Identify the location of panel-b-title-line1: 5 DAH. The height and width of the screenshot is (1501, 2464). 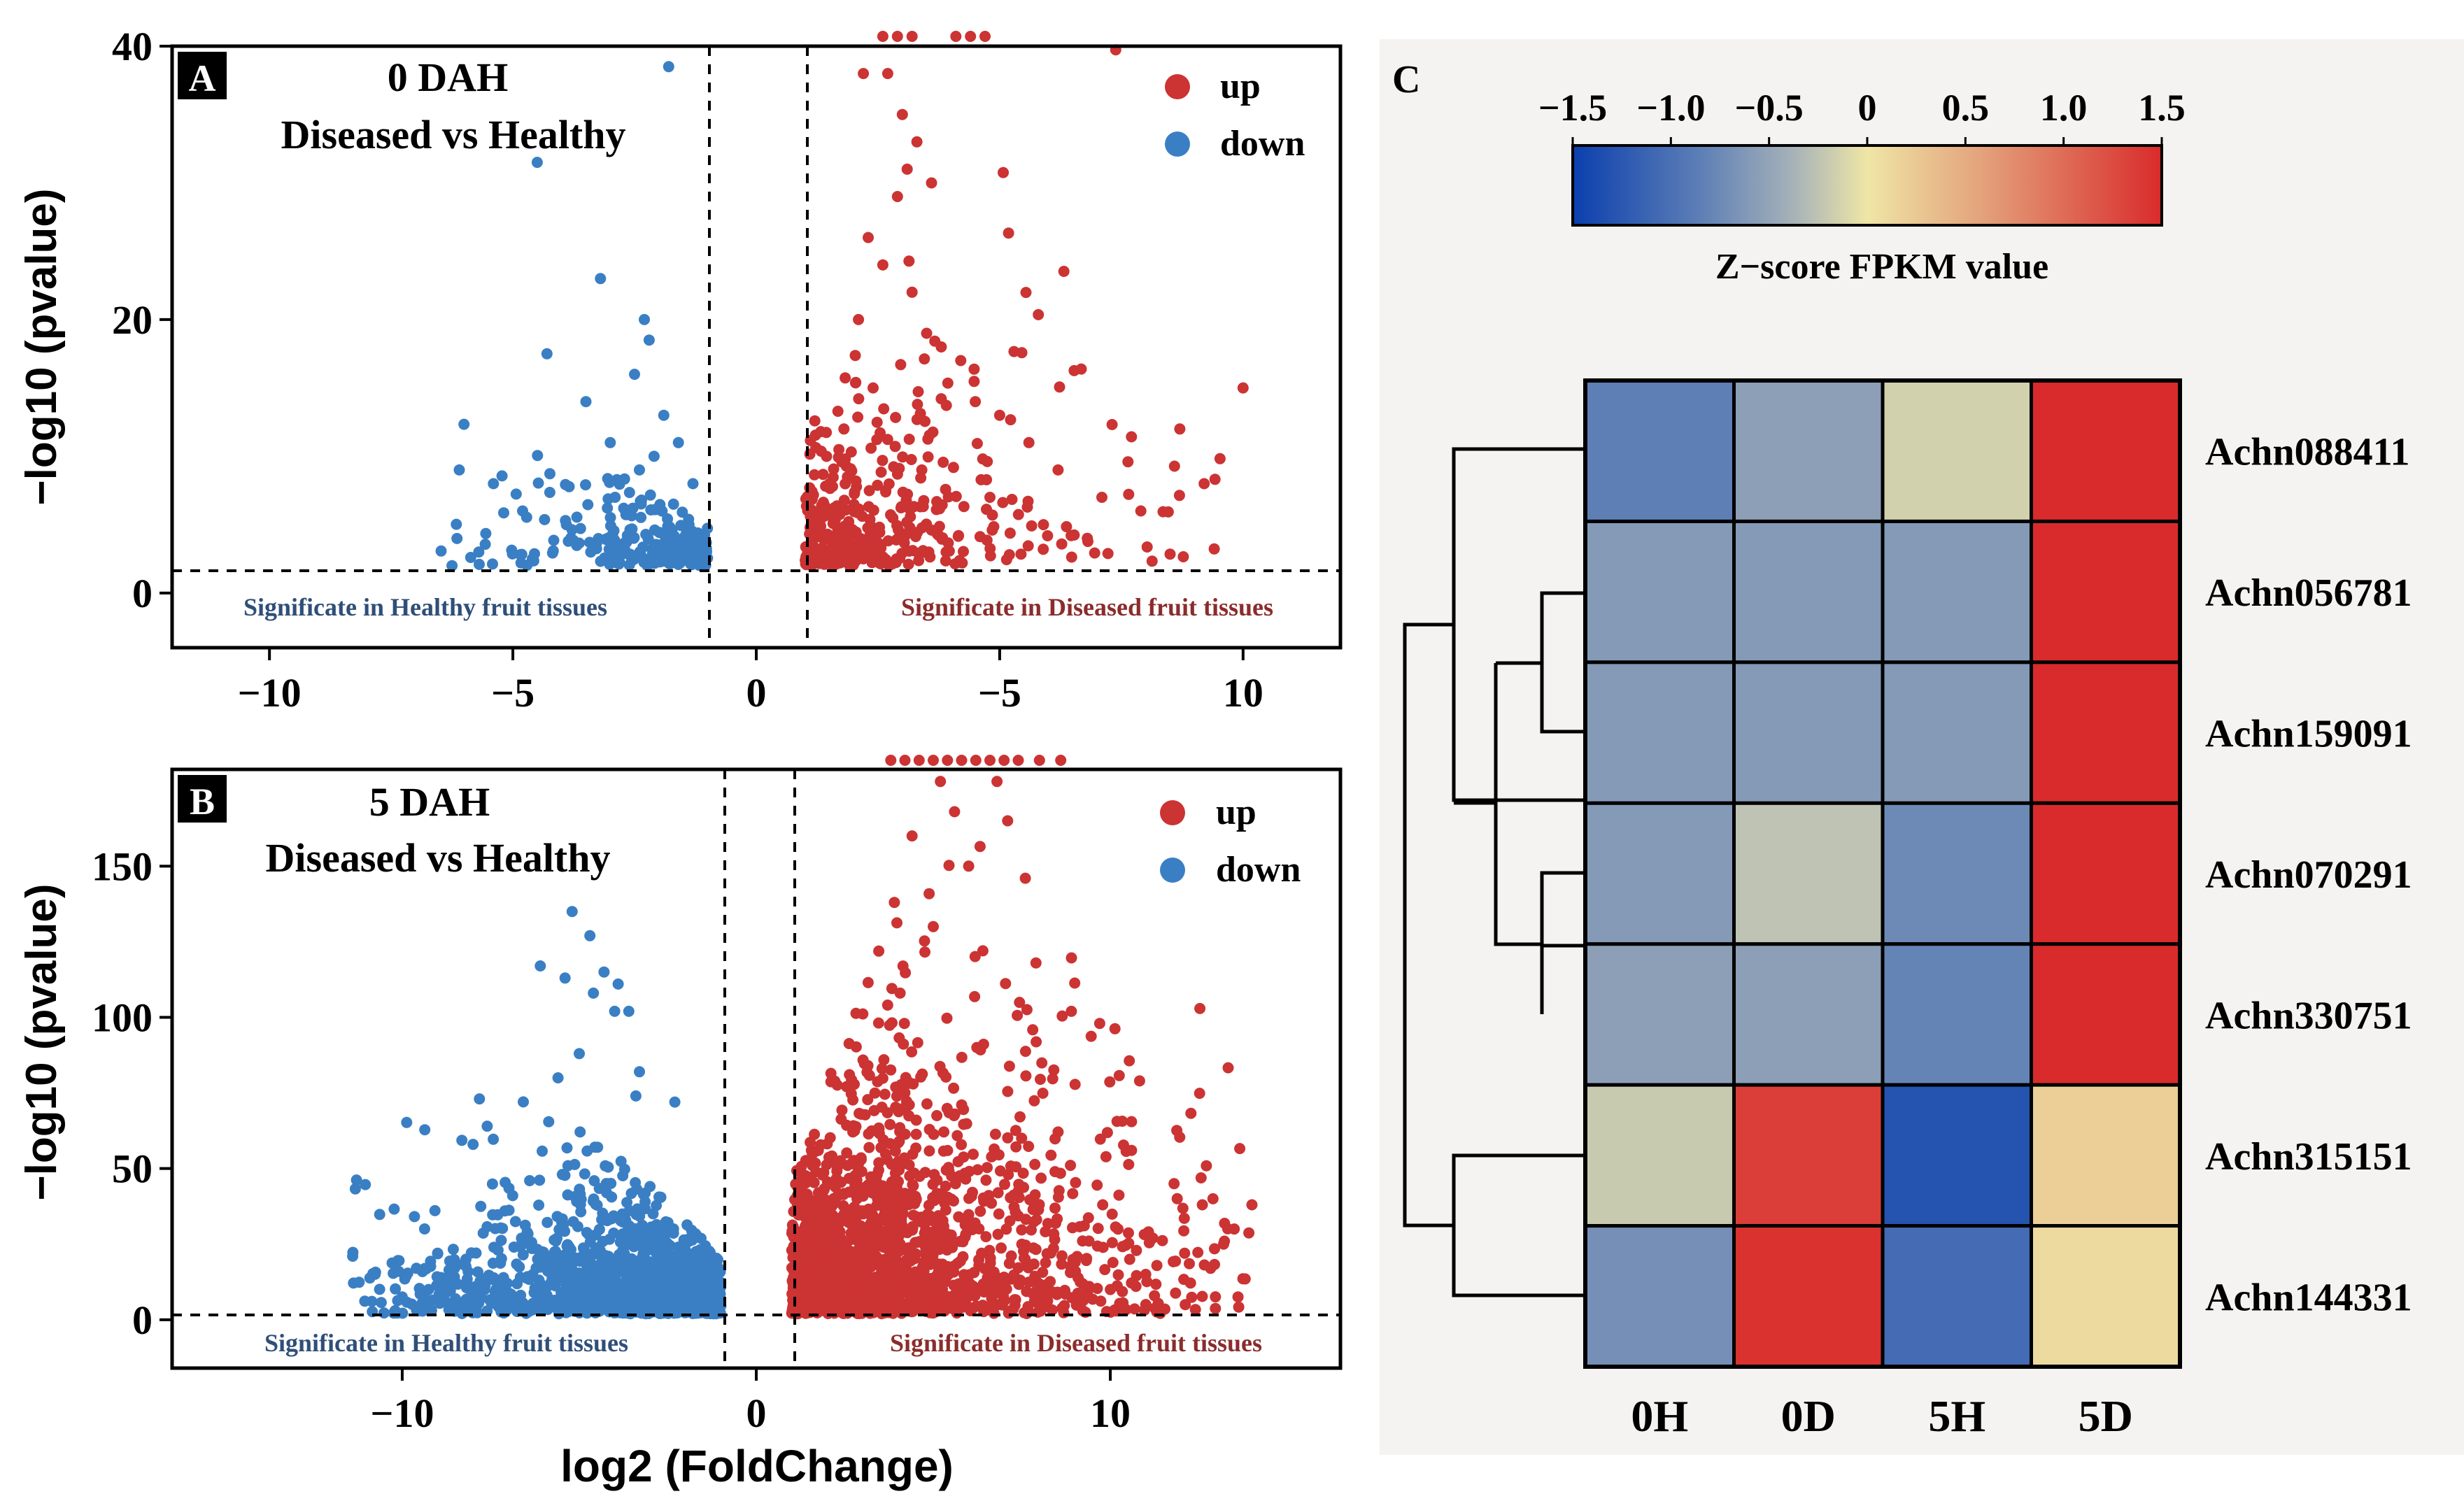
(429, 802).